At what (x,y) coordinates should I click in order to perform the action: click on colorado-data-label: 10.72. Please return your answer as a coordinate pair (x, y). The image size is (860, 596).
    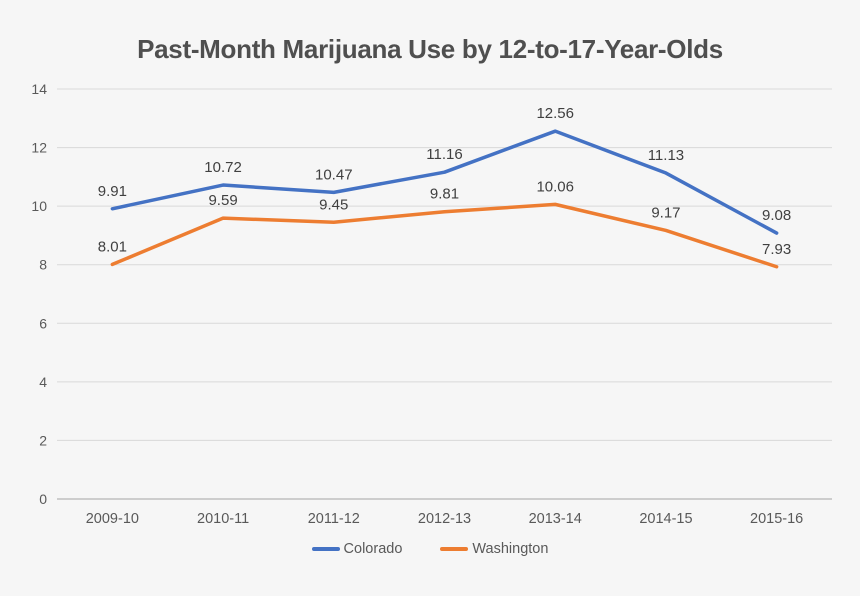
    Looking at the image, I should click on (223, 167).